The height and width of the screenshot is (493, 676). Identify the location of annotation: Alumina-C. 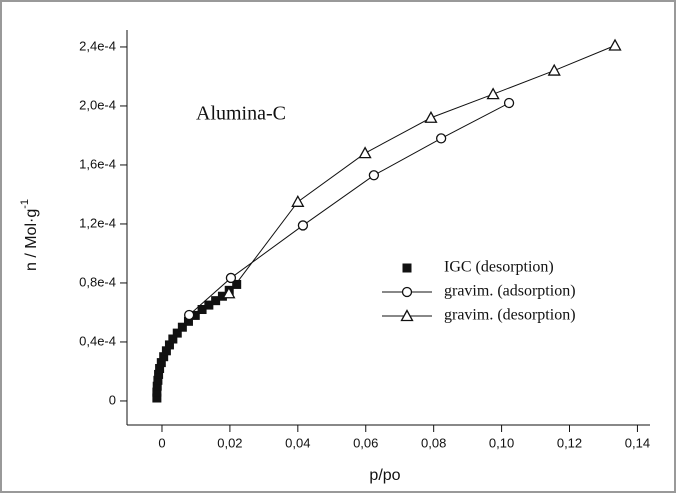
(241, 114).